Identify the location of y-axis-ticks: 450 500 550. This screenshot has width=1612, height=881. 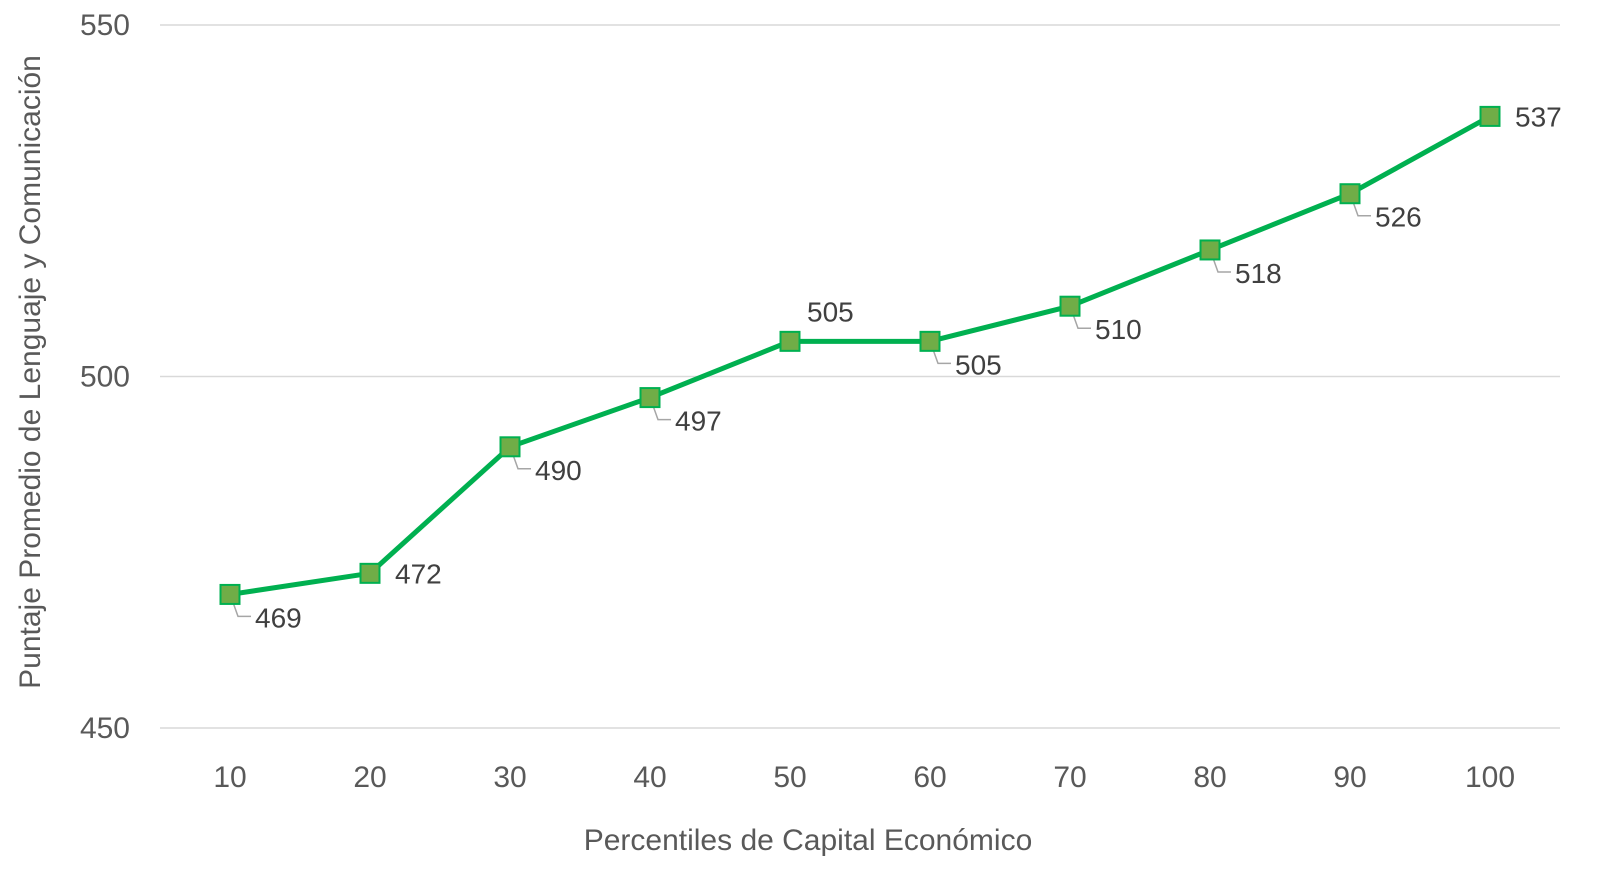
(105, 377).